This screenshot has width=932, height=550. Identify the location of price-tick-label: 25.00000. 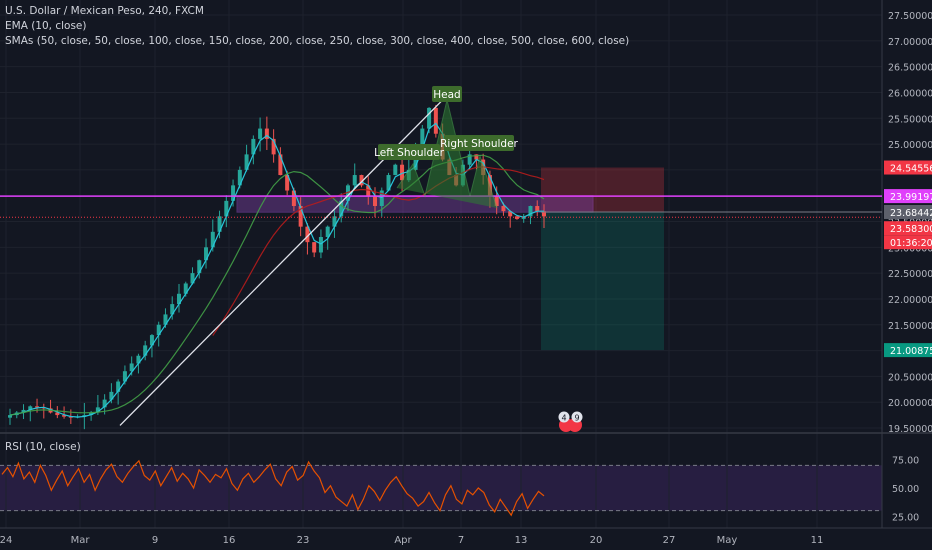
(910, 145).